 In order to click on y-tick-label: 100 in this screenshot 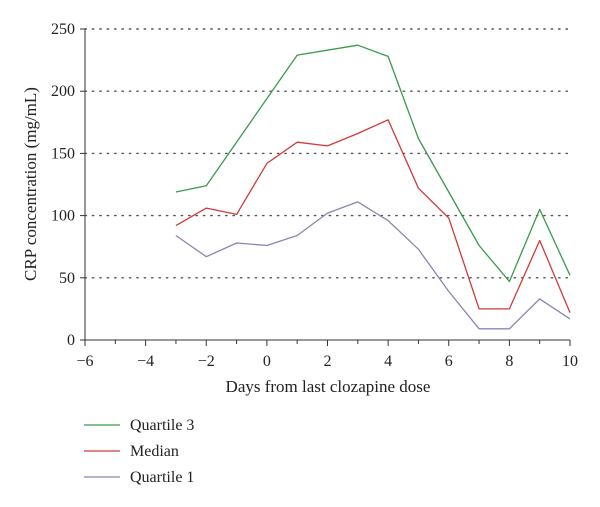, I will do `click(63, 216)`.